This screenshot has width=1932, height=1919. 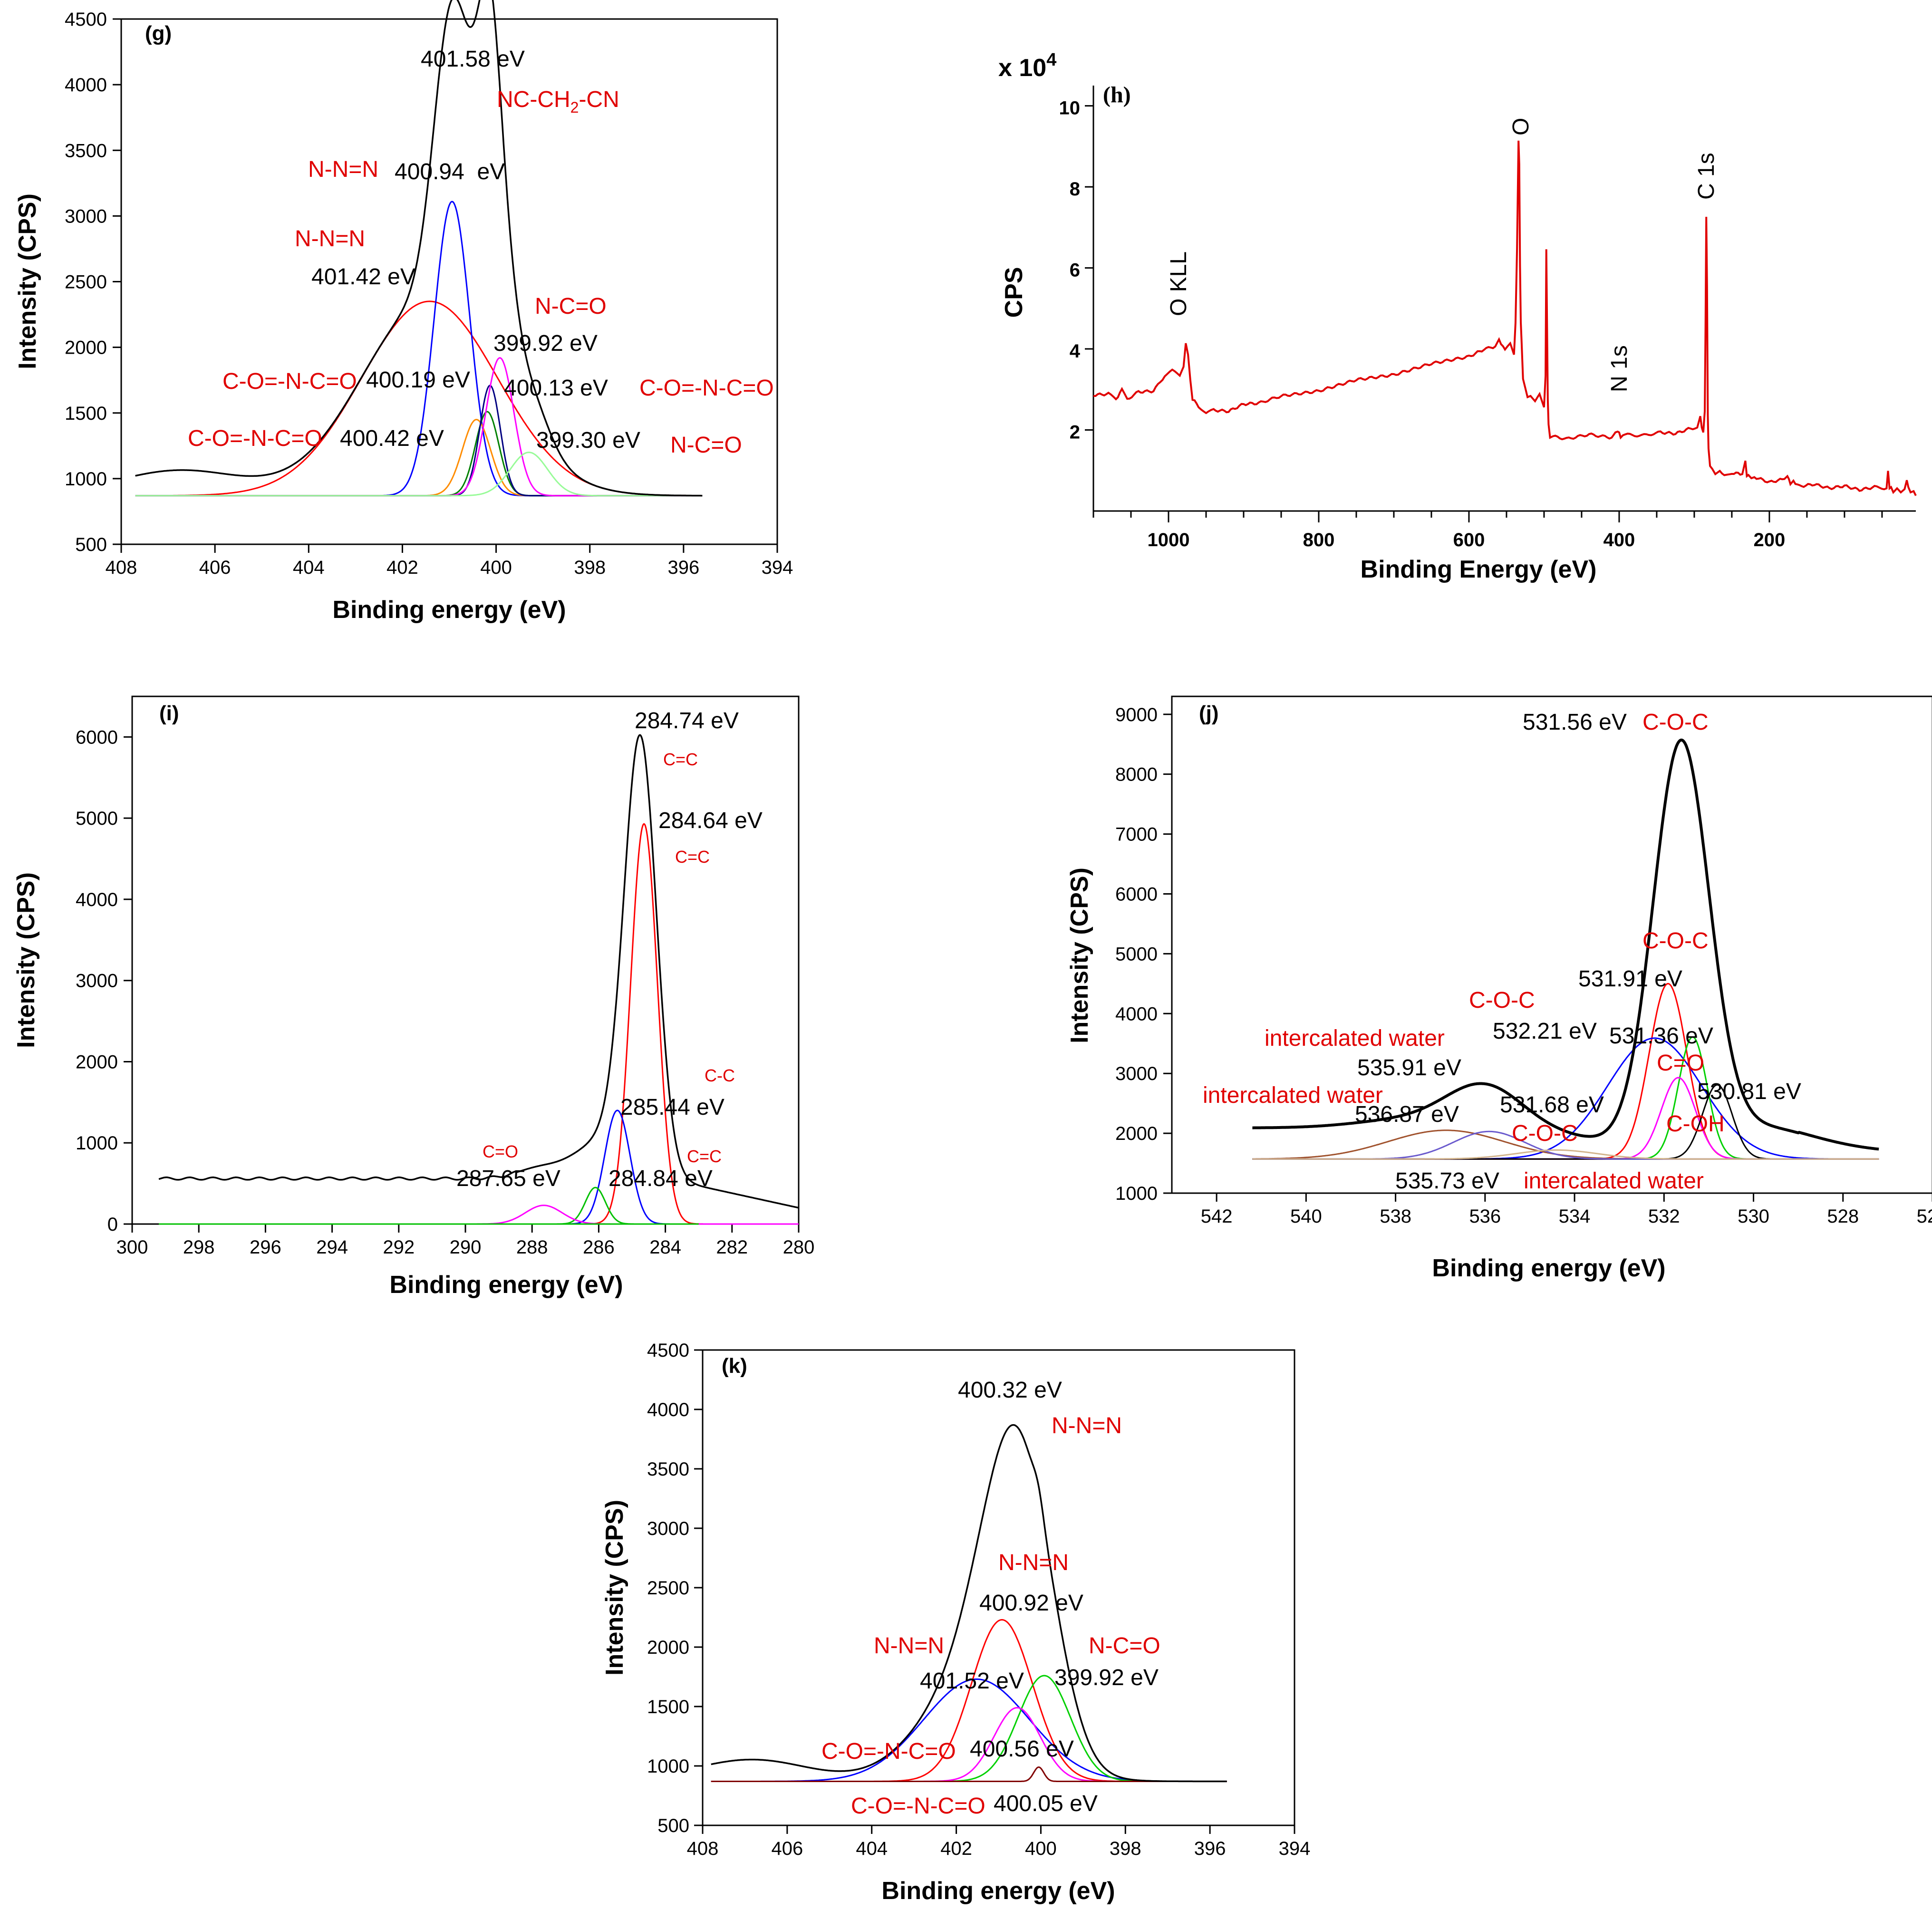 What do you see at coordinates (665, 1247) in the screenshot?
I see `x-tick-label-i: 284` at bounding box center [665, 1247].